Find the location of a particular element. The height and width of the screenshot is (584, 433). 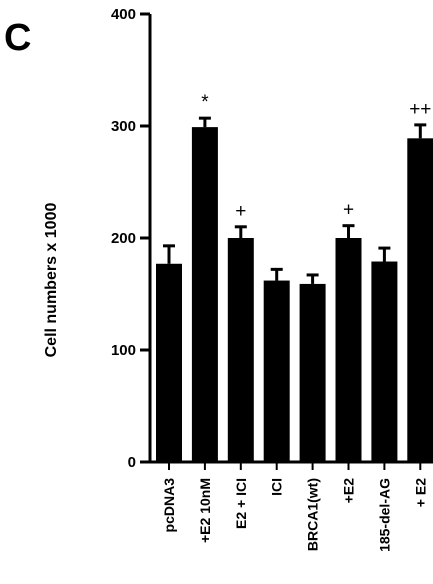

annotation-7: ++ is located at coordinates (420, 109).